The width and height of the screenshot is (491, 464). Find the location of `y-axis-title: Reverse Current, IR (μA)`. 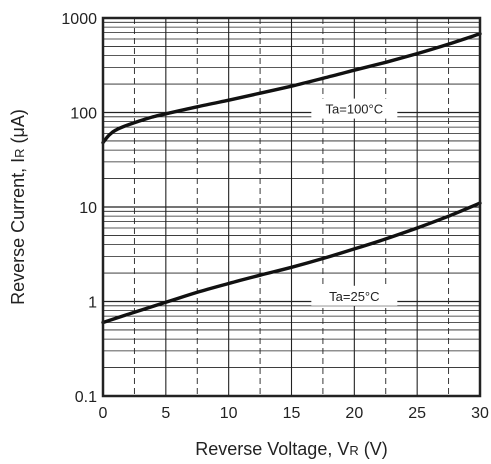

y-axis-title: Reverse Current, IR (μA) is located at coordinates (18, 207).